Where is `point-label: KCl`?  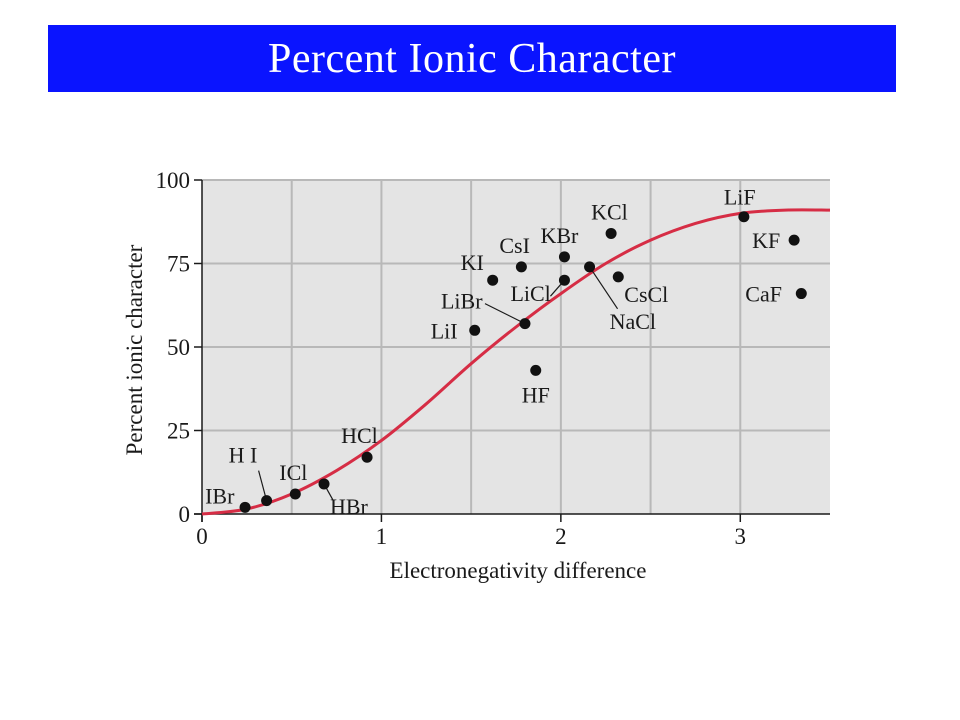
point-label: KCl is located at coordinates (609, 211).